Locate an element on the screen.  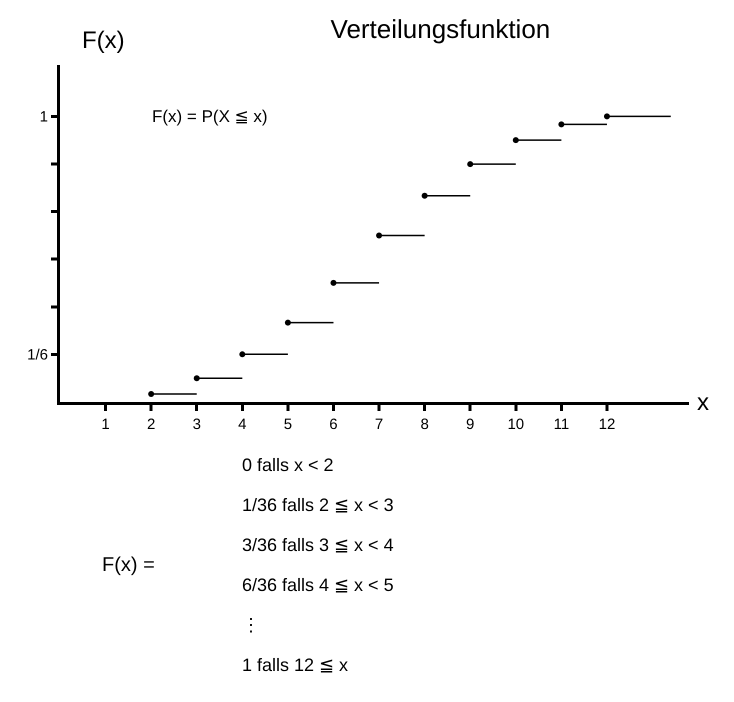
x-tick-label: 1 is located at coordinates (105, 424).